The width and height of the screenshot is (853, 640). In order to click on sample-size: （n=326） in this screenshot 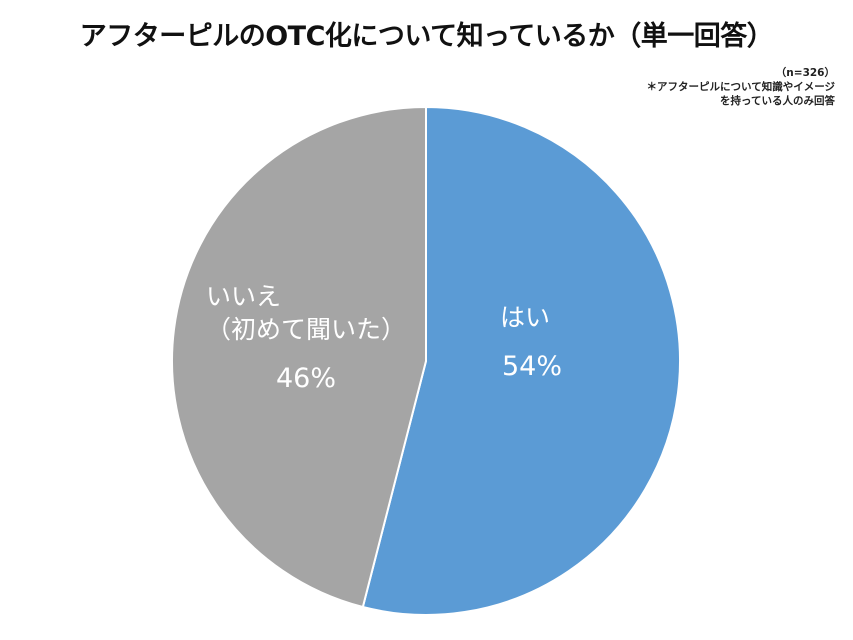, I will do `click(805, 73)`.